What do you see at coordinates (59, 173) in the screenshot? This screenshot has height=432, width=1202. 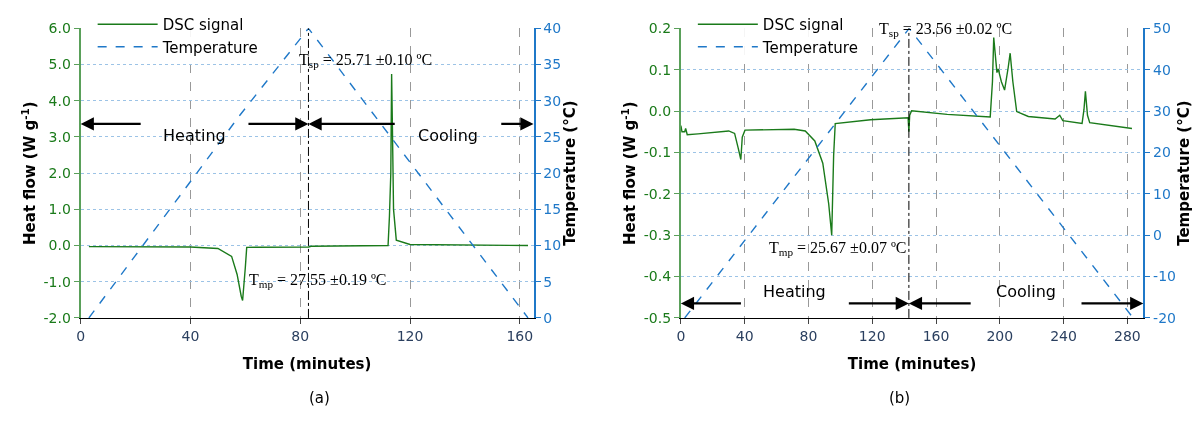 I see `y-tick-label: 2.0` at bounding box center [59, 173].